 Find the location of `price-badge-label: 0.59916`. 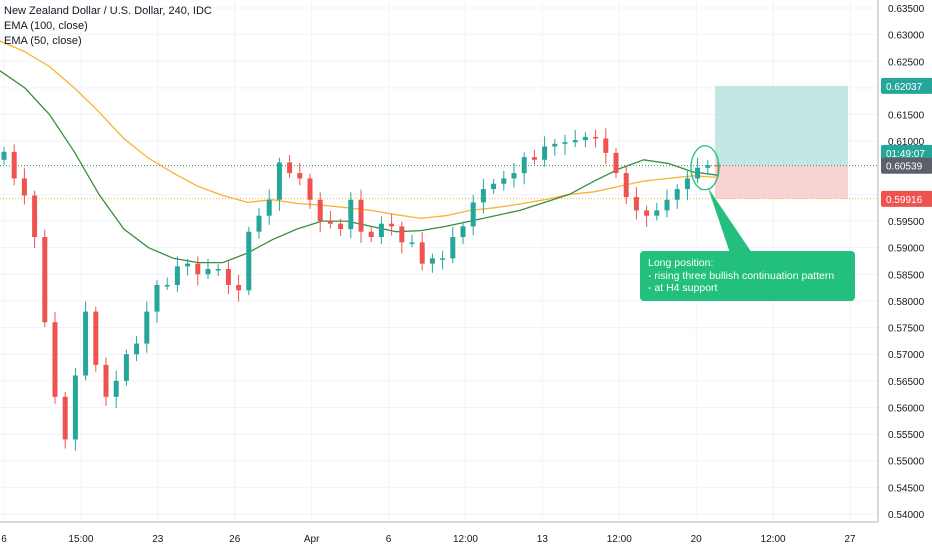

price-badge-label: 0.59916 is located at coordinates (904, 200).